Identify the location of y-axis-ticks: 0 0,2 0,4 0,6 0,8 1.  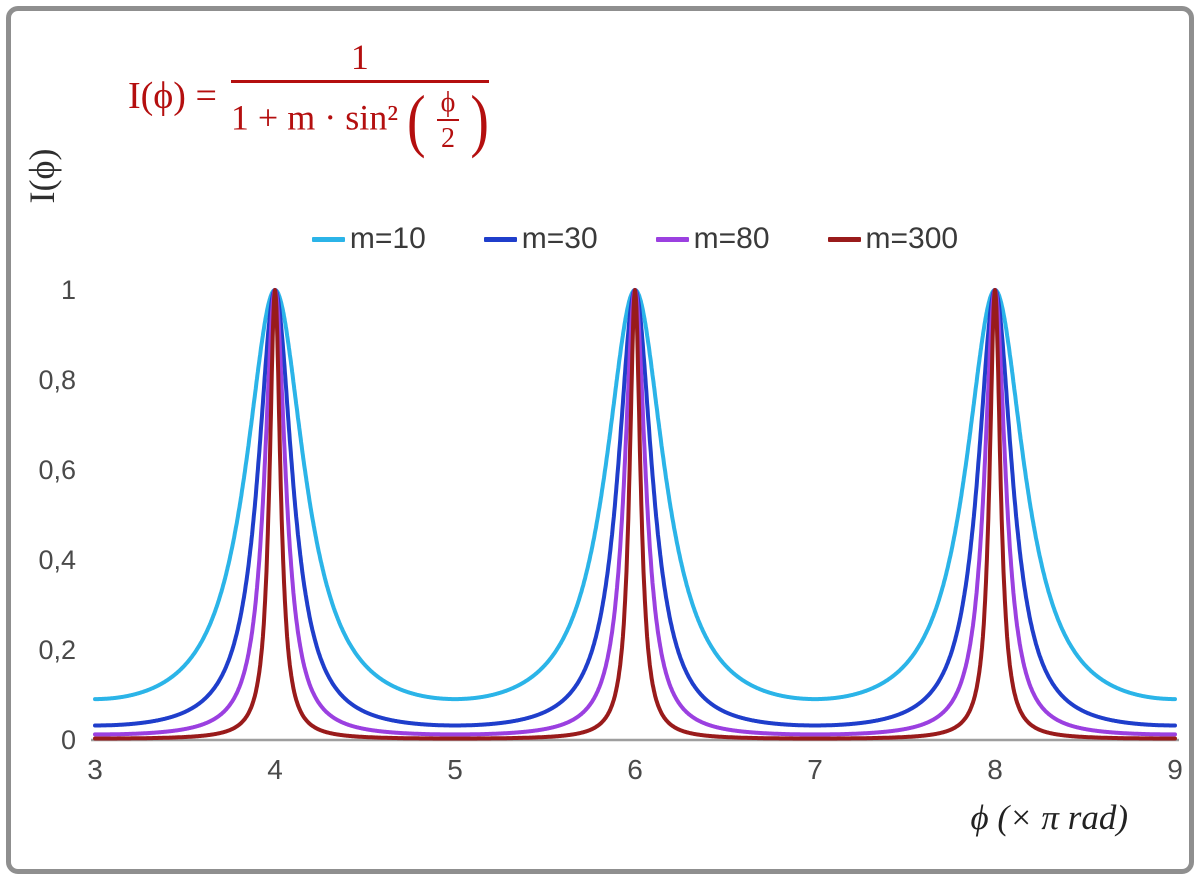
(45, 440).